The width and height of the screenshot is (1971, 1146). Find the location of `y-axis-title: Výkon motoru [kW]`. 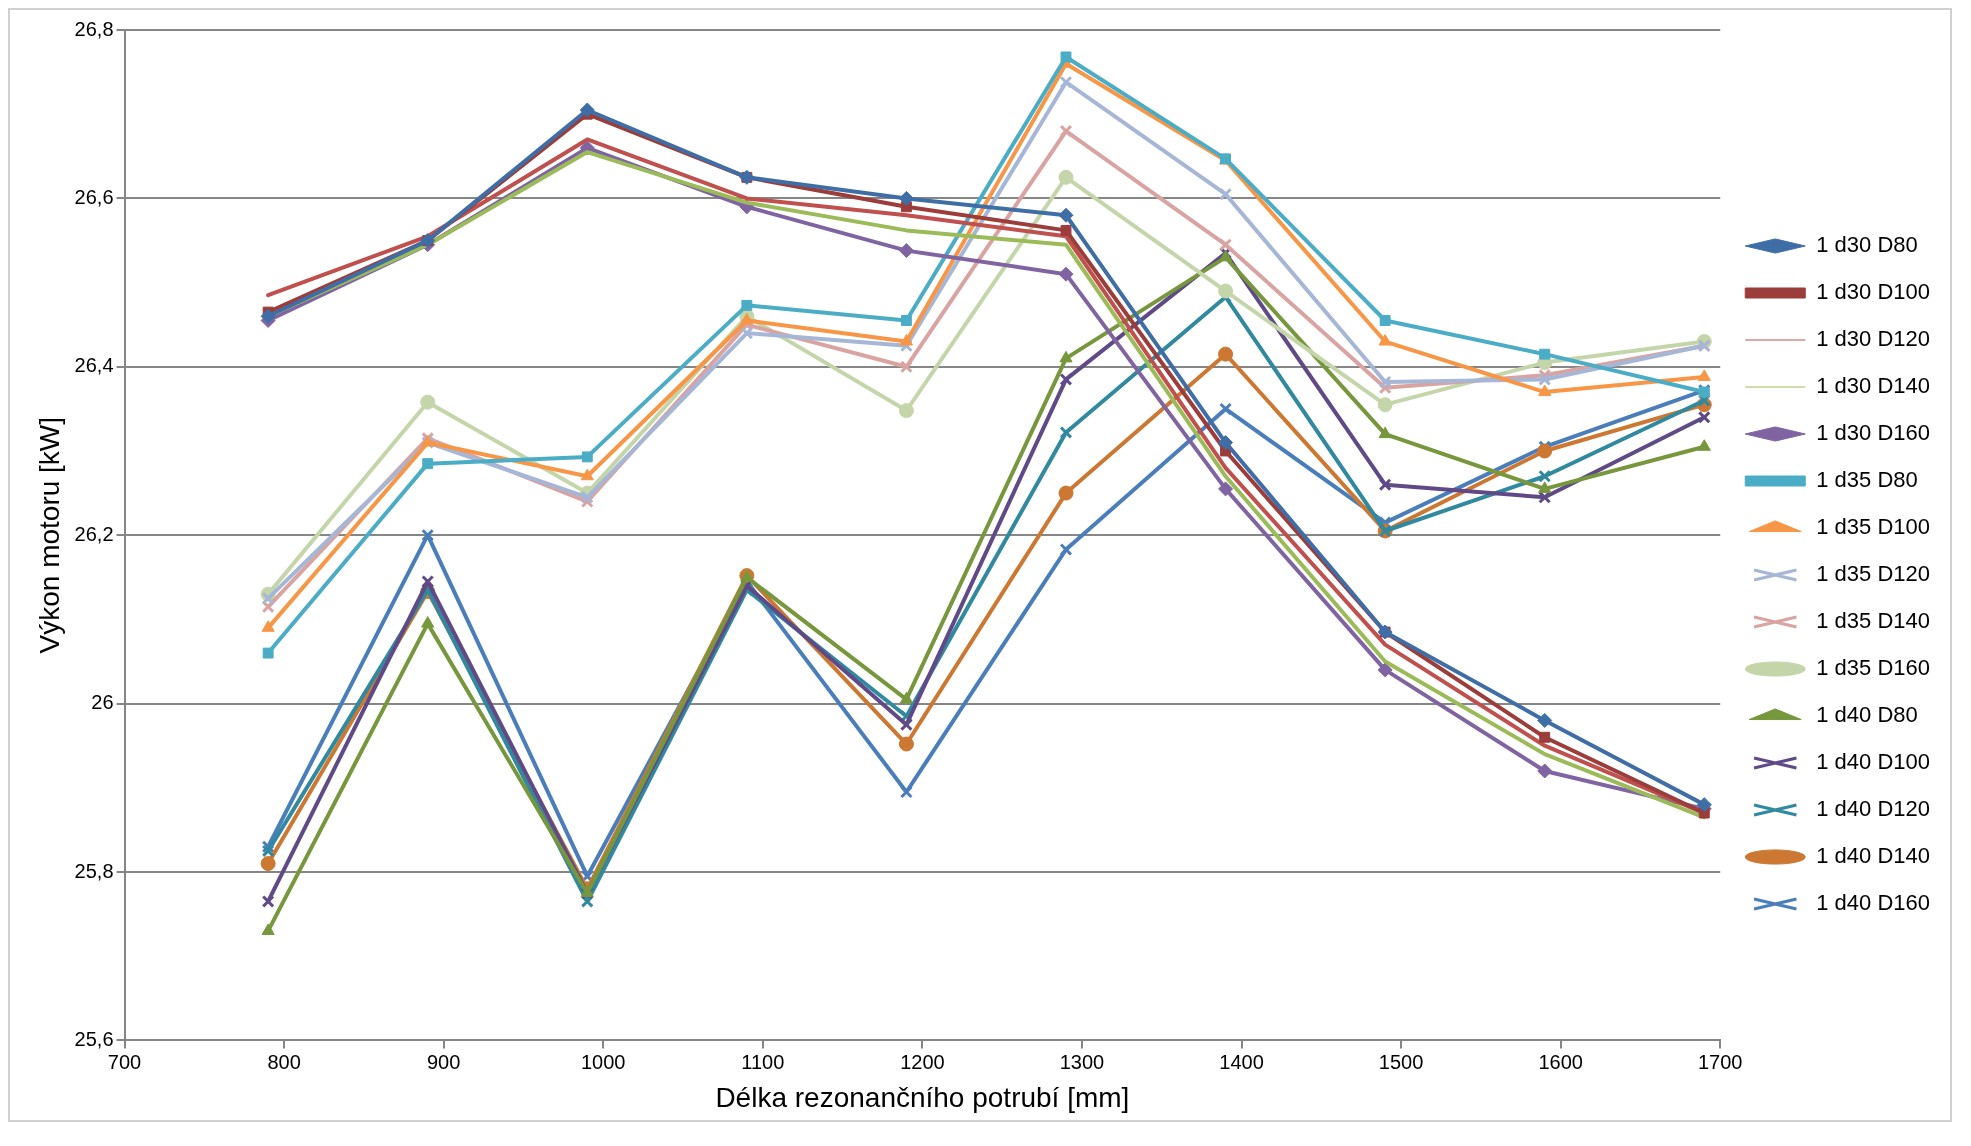

y-axis-title: Výkon motoru [kW] is located at coordinates (49, 535).